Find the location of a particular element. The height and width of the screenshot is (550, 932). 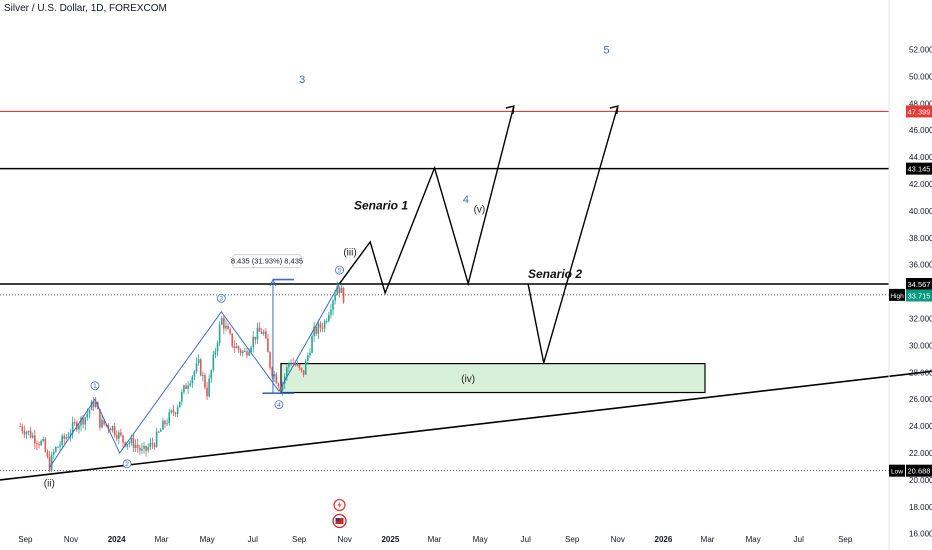

price-level-badge-label: 20.688 is located at coordinates (919, 471).